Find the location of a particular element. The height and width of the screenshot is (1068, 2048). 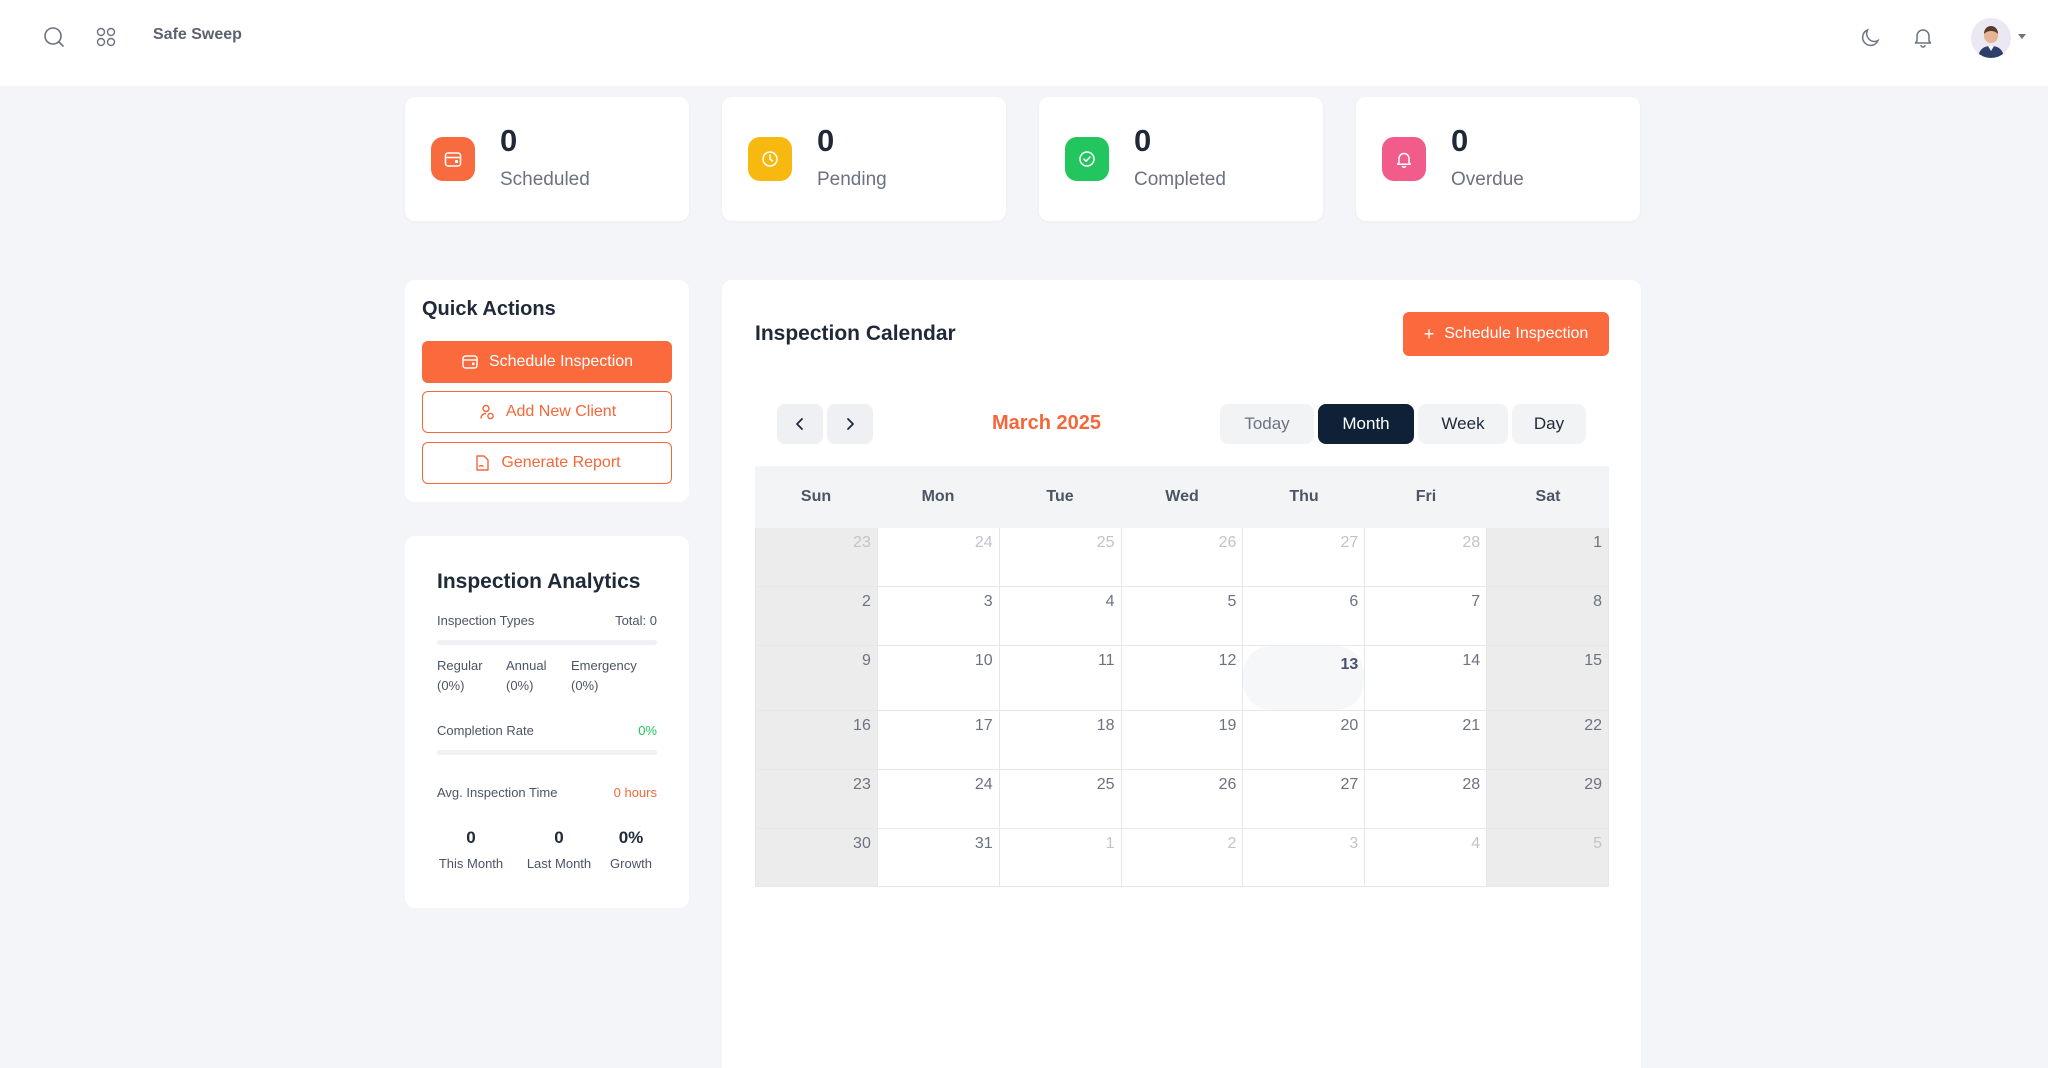

day-number: 2 is located at coordinates (1232, 843).